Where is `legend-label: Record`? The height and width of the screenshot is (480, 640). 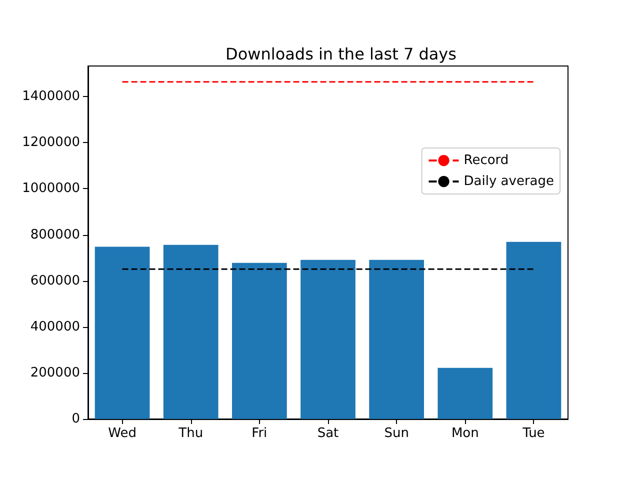
legend-label: Record is located at coordinates (486, 160).